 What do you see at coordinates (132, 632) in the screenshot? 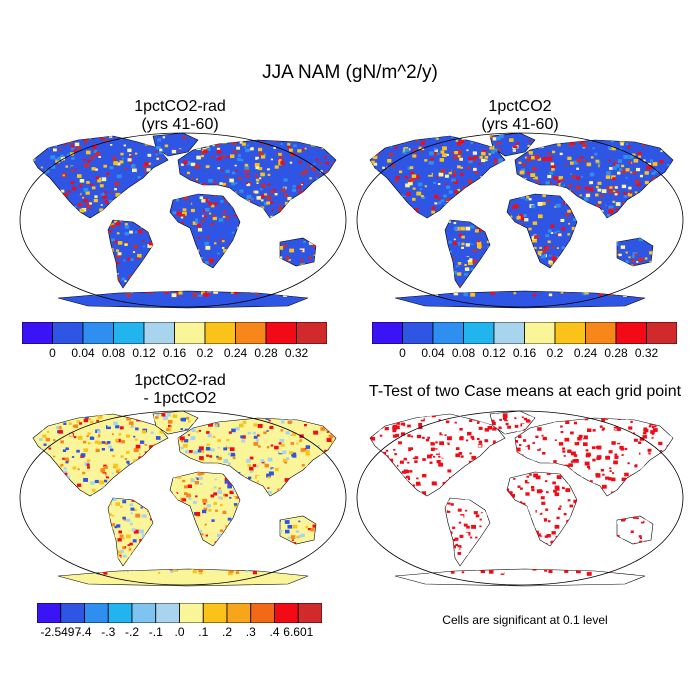
I see `colorbar-tick-label: -.2` at bounding box center [132, 632].